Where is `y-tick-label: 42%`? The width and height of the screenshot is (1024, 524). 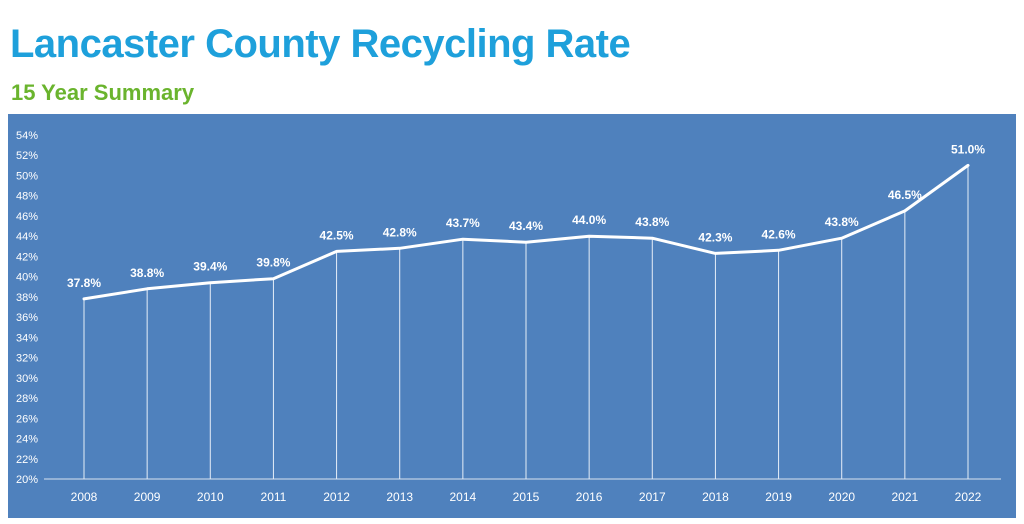
y-tick-label: 42% is located at coordinates (27, 257).